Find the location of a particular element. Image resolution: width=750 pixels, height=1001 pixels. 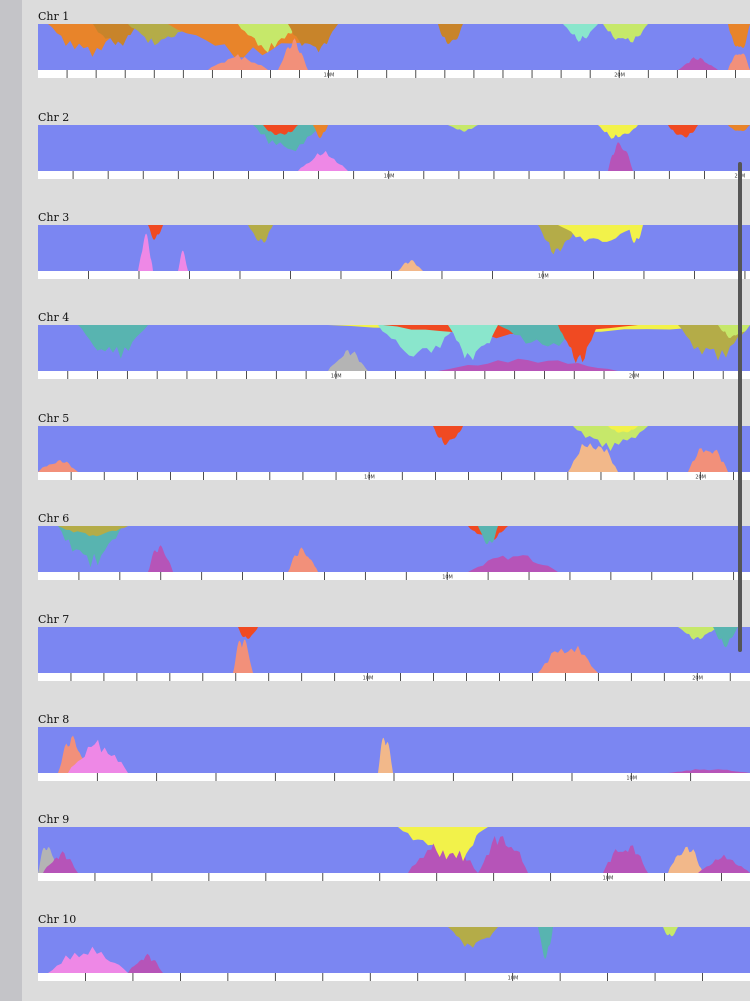

chromosome-label: Chr 1 is located at coordinates (54, 16).